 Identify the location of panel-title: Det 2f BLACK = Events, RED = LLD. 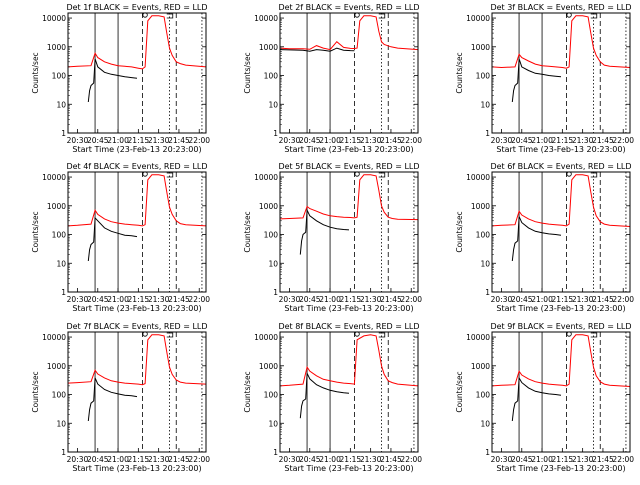
(348, 7).